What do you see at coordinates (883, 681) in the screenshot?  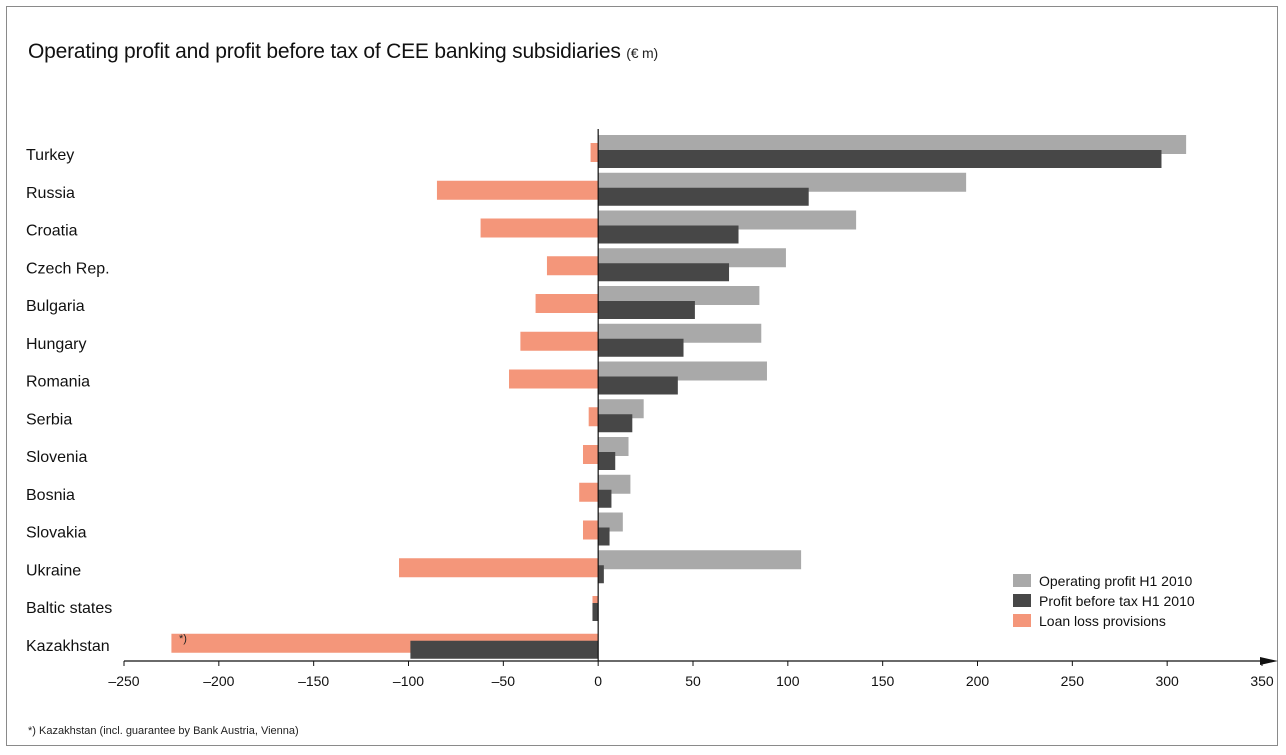 I see `x-tick-label: 150` at bounding box center [883, 681].